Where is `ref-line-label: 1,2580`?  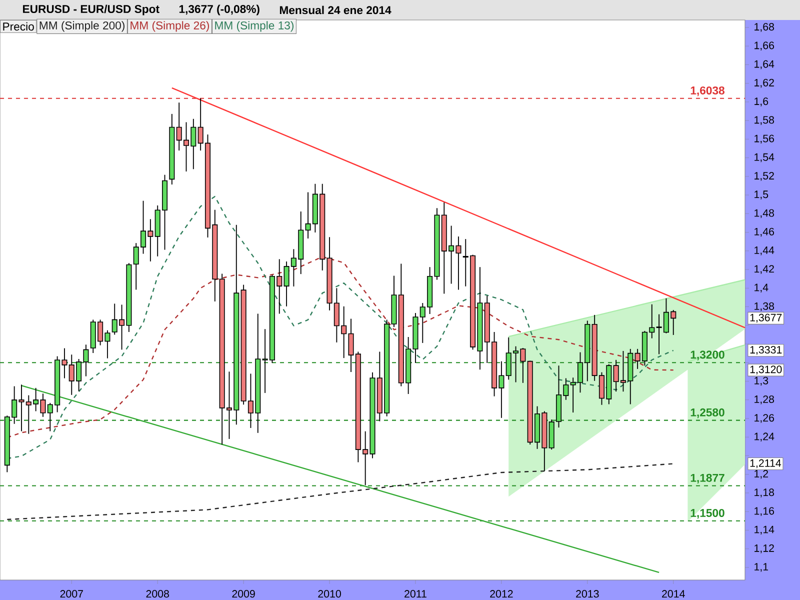
ref-line-label: 1,2580 is located at coordinates (707, 413).